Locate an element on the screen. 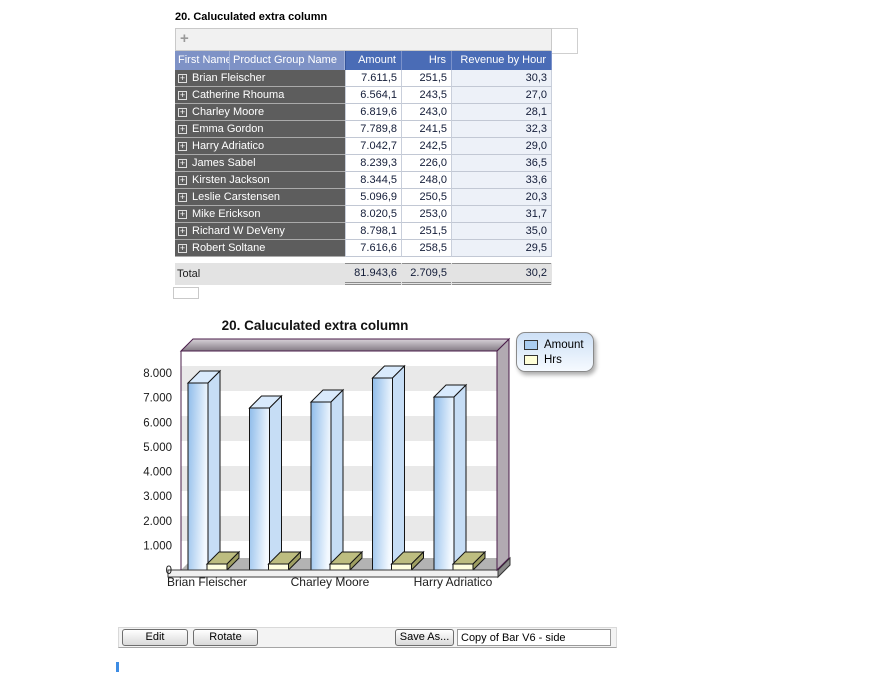  row-name: Richard W DeVeny is located at coordinates (238, 231).